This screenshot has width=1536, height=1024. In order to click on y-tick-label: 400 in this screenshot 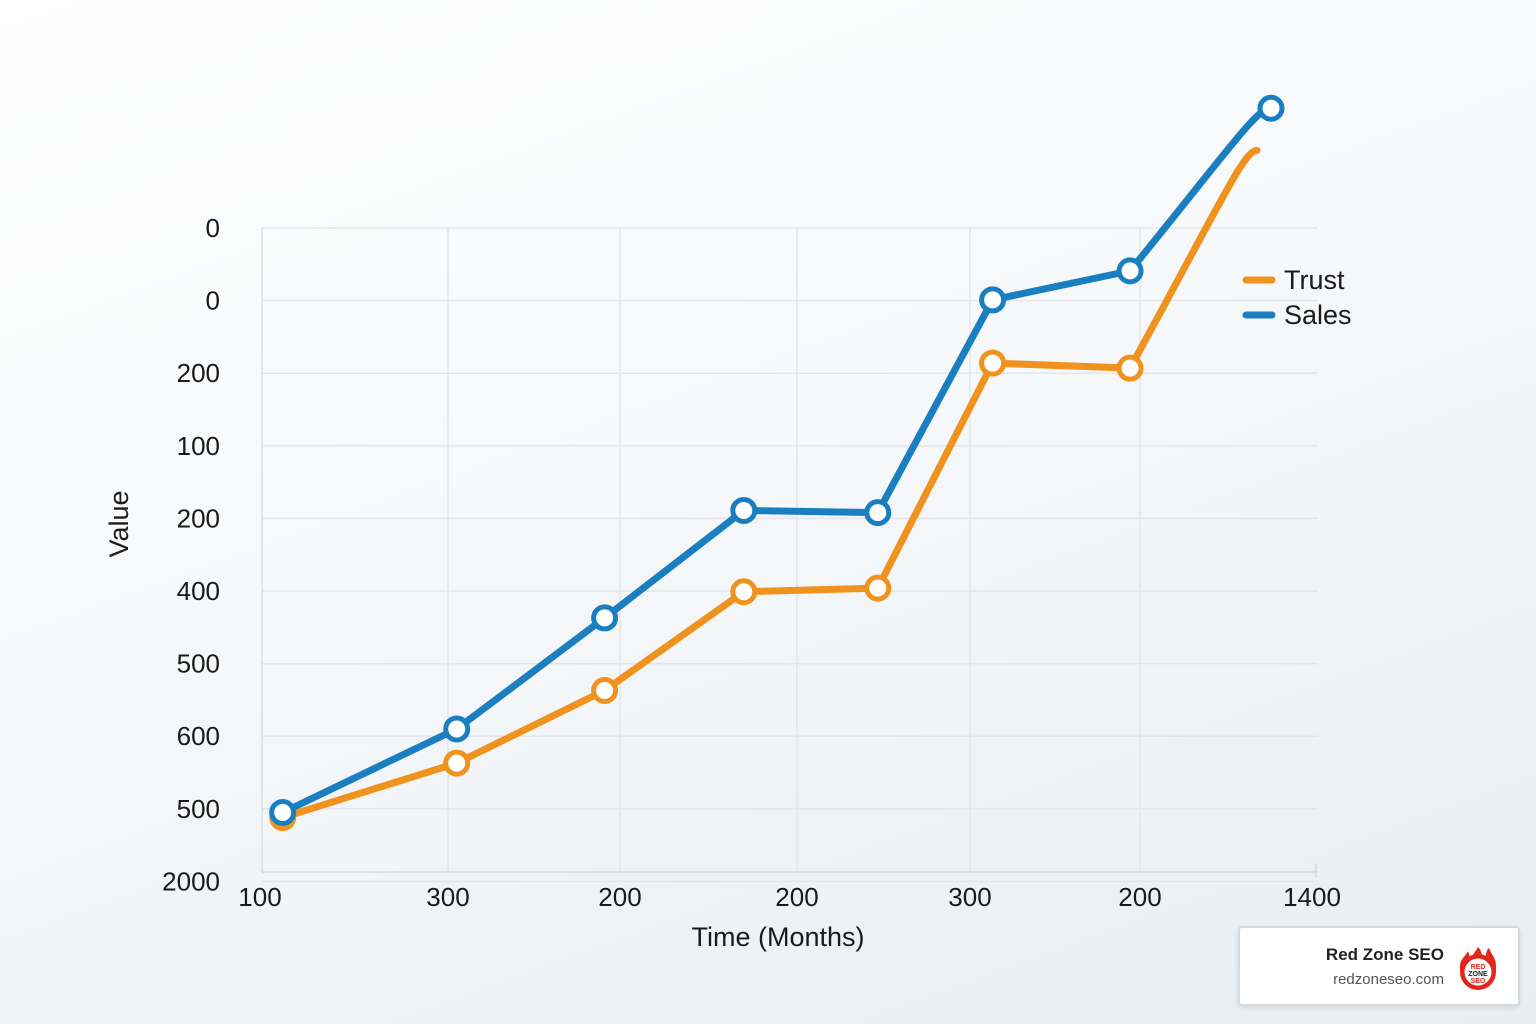, I will do `click(198, 591)`.